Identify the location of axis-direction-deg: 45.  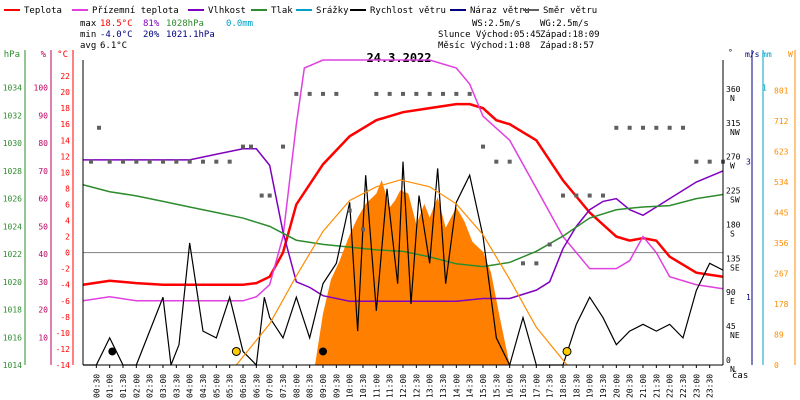
(731, 326).